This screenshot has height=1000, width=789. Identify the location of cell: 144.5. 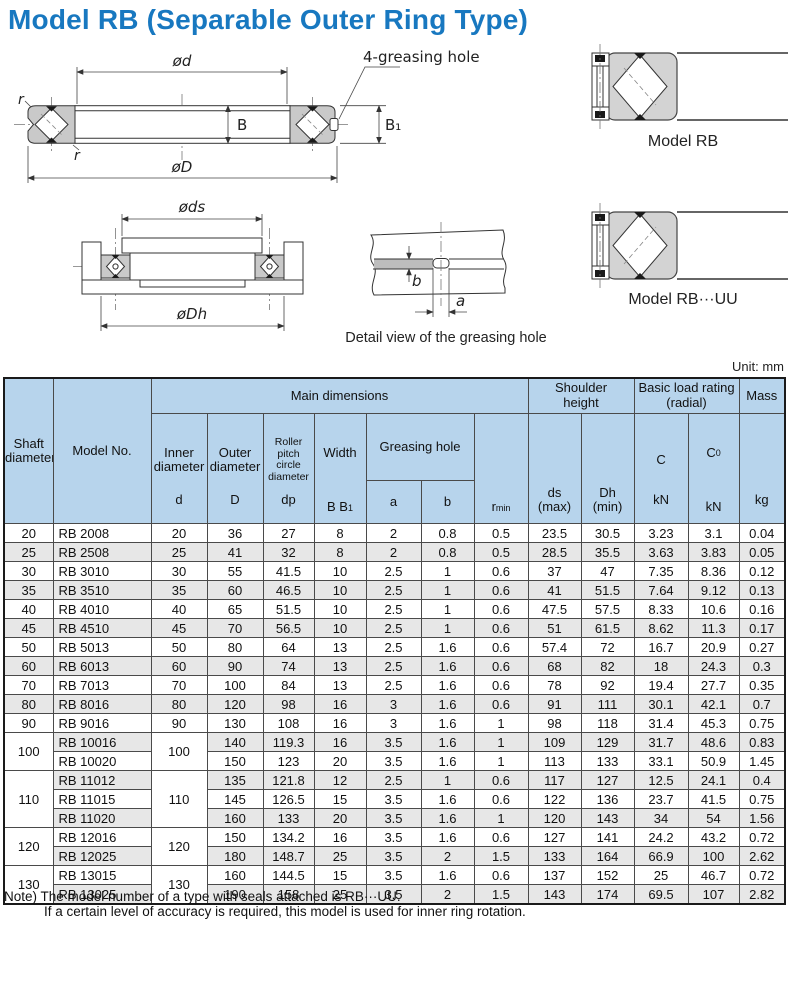
(288, 875).